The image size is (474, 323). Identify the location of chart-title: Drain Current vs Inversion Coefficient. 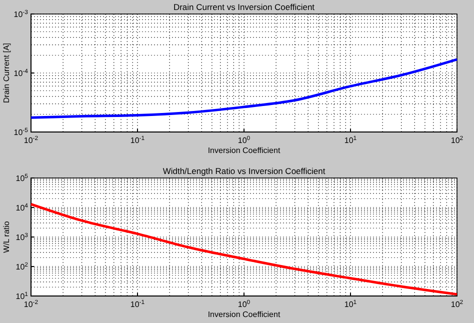
(244, 7).